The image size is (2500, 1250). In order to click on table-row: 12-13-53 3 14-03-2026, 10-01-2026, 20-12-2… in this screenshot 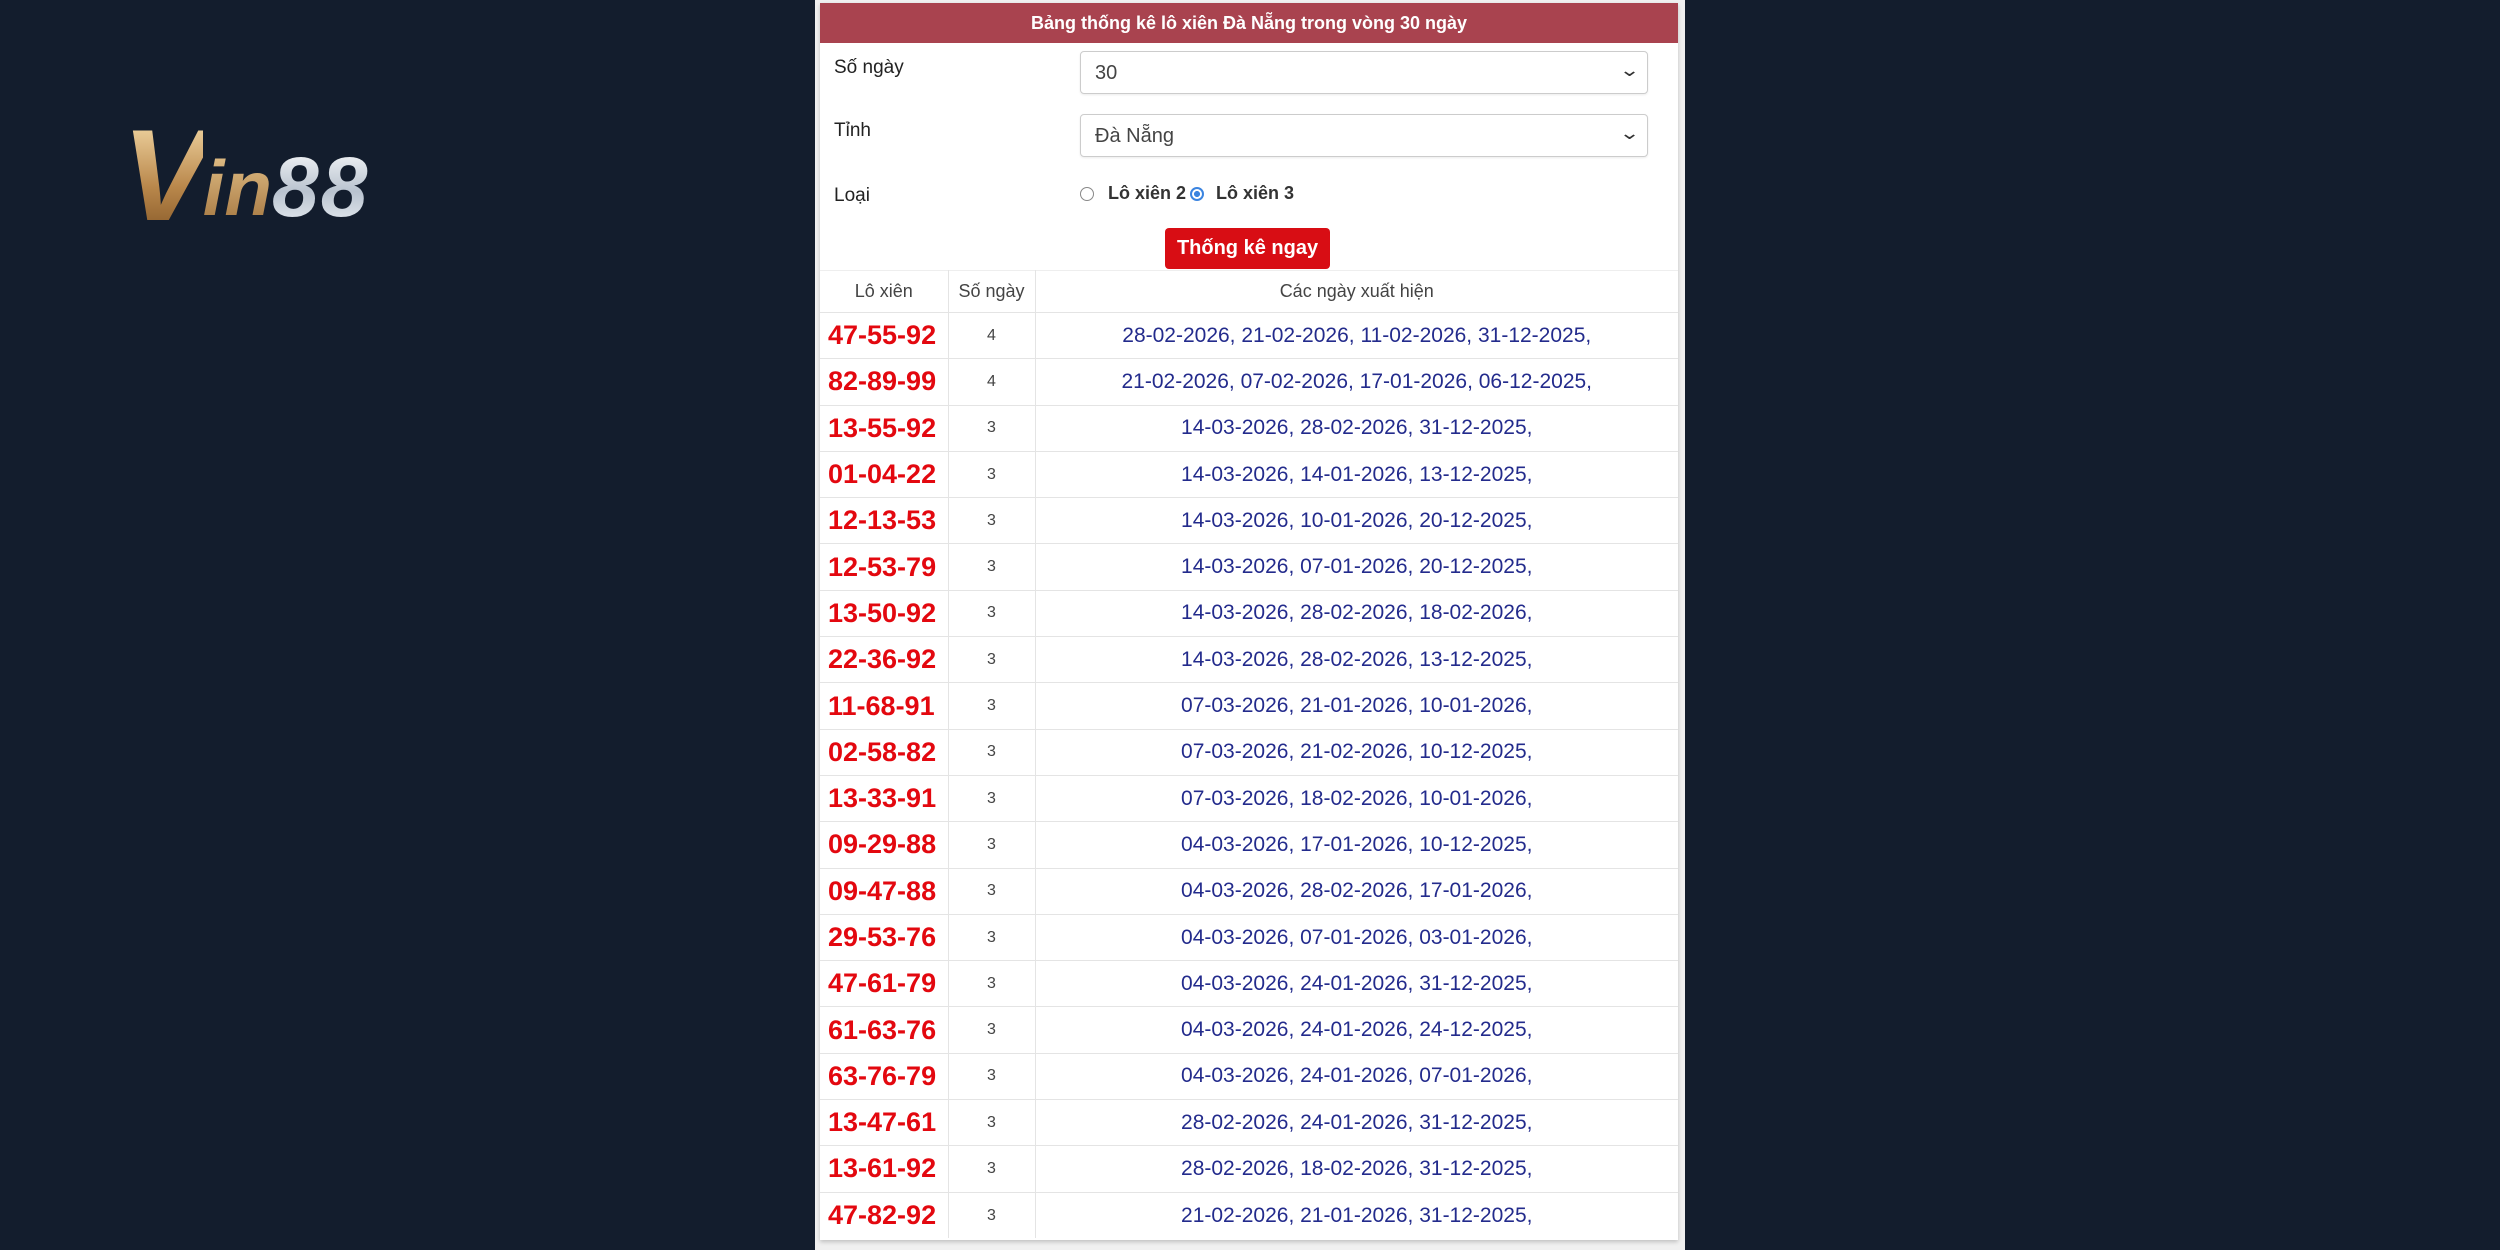, I will do `click(1249, 520)`.